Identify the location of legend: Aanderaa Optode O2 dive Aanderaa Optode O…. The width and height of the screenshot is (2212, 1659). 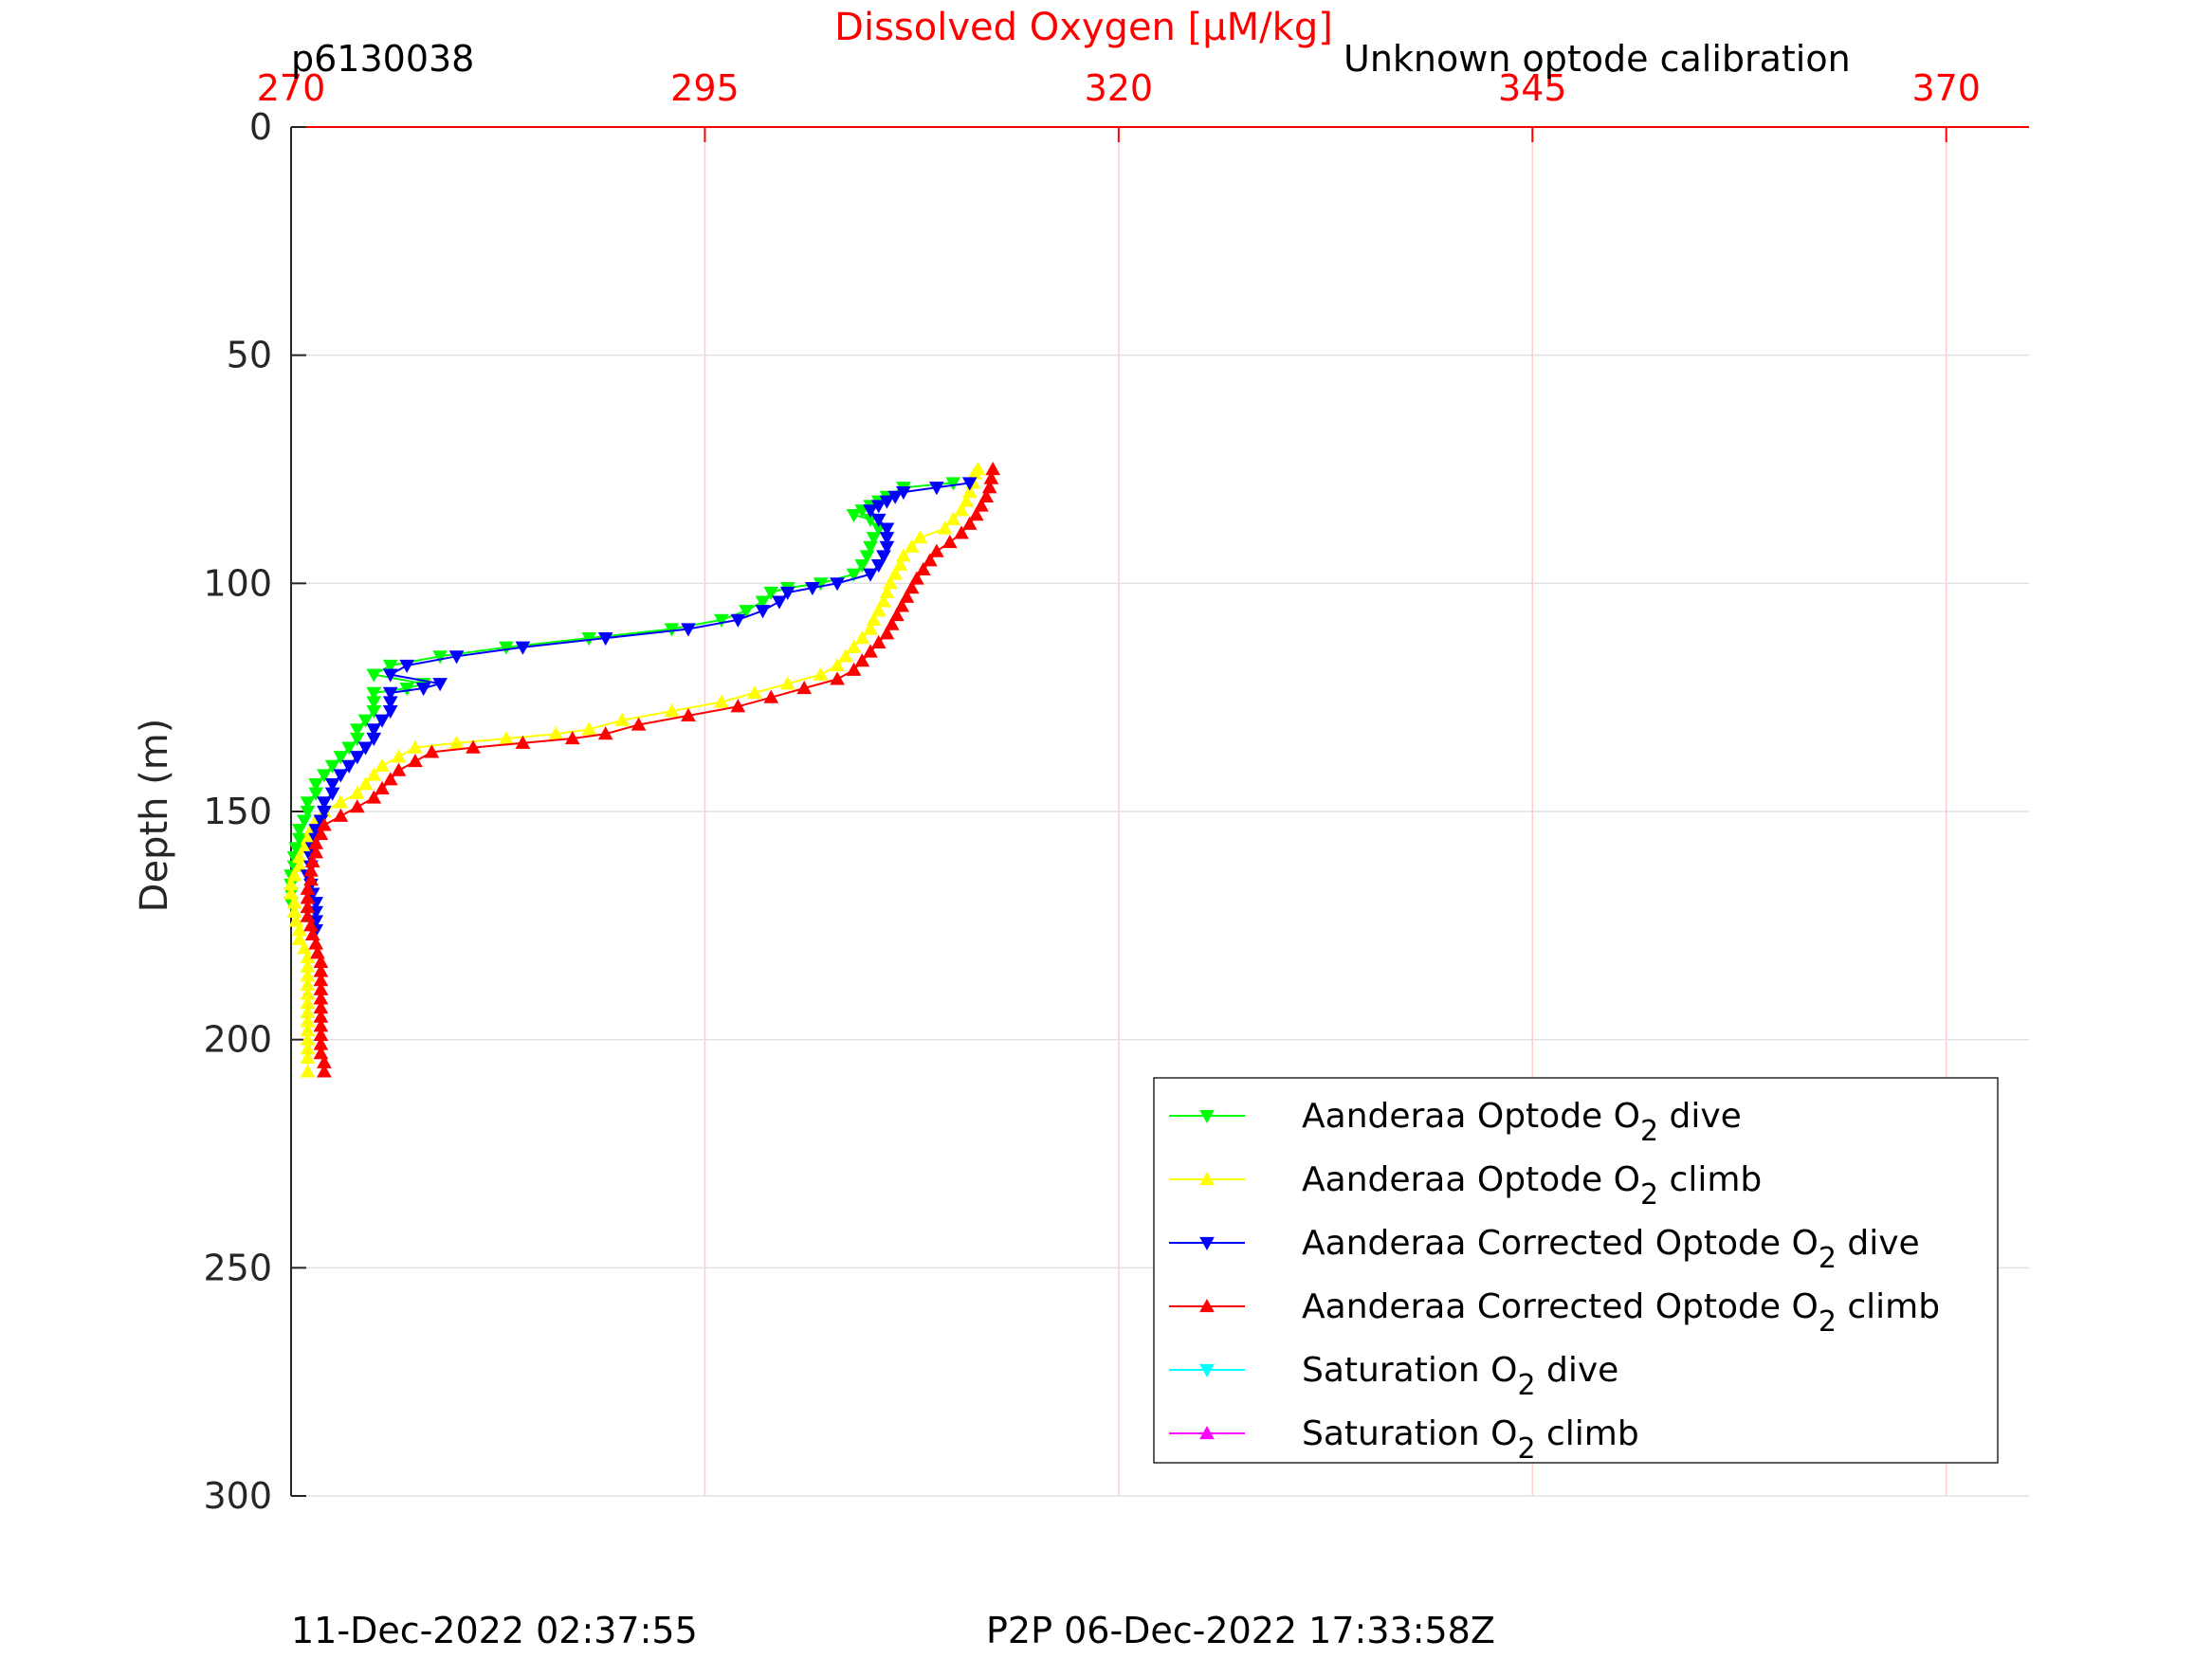
(1576, 1271).